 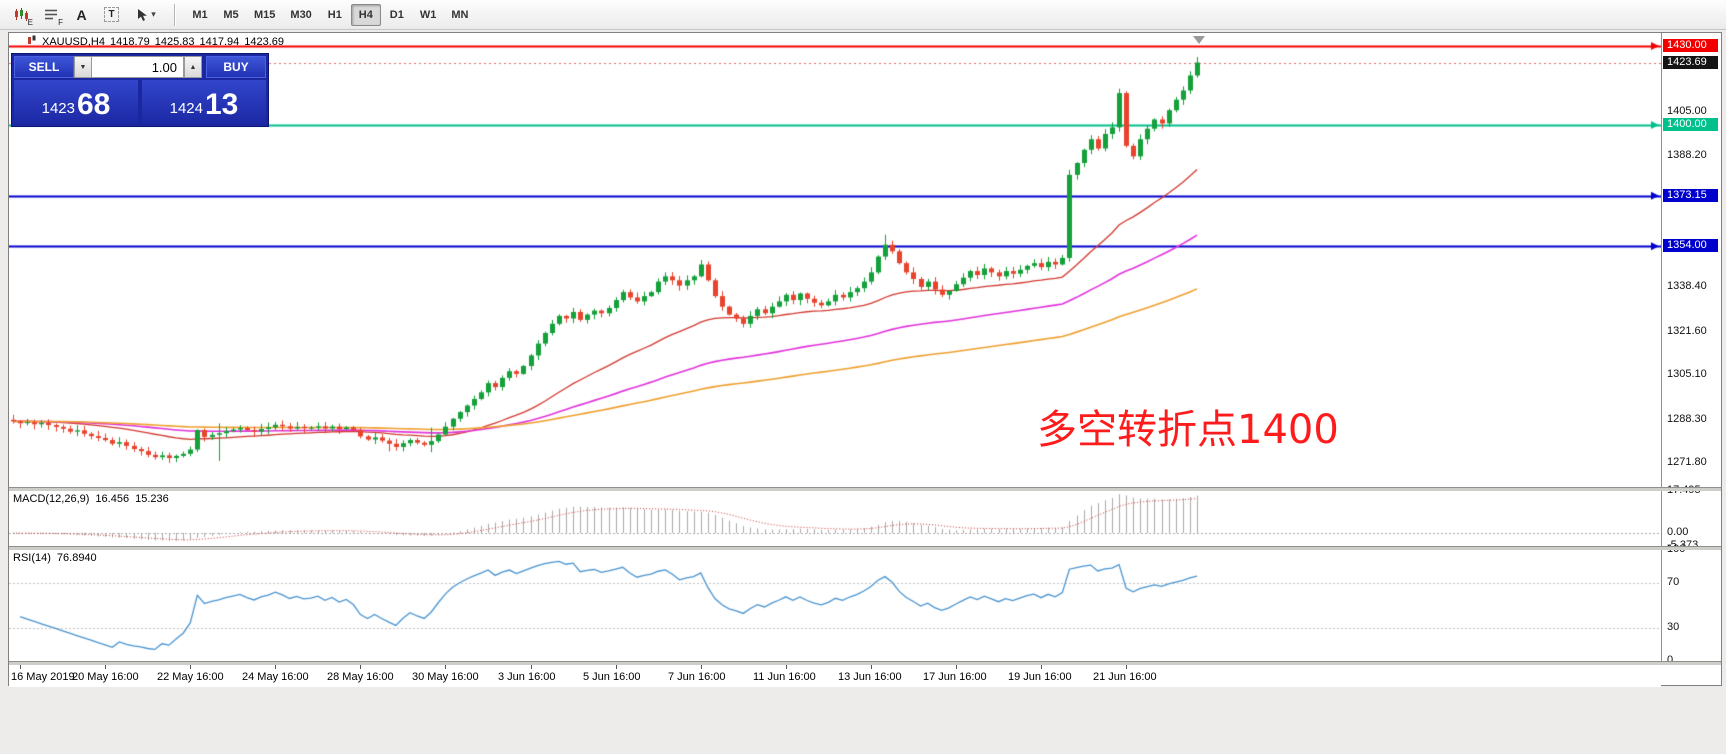 I want to click on text-label-glyph: T, so click(x=111, y=14).